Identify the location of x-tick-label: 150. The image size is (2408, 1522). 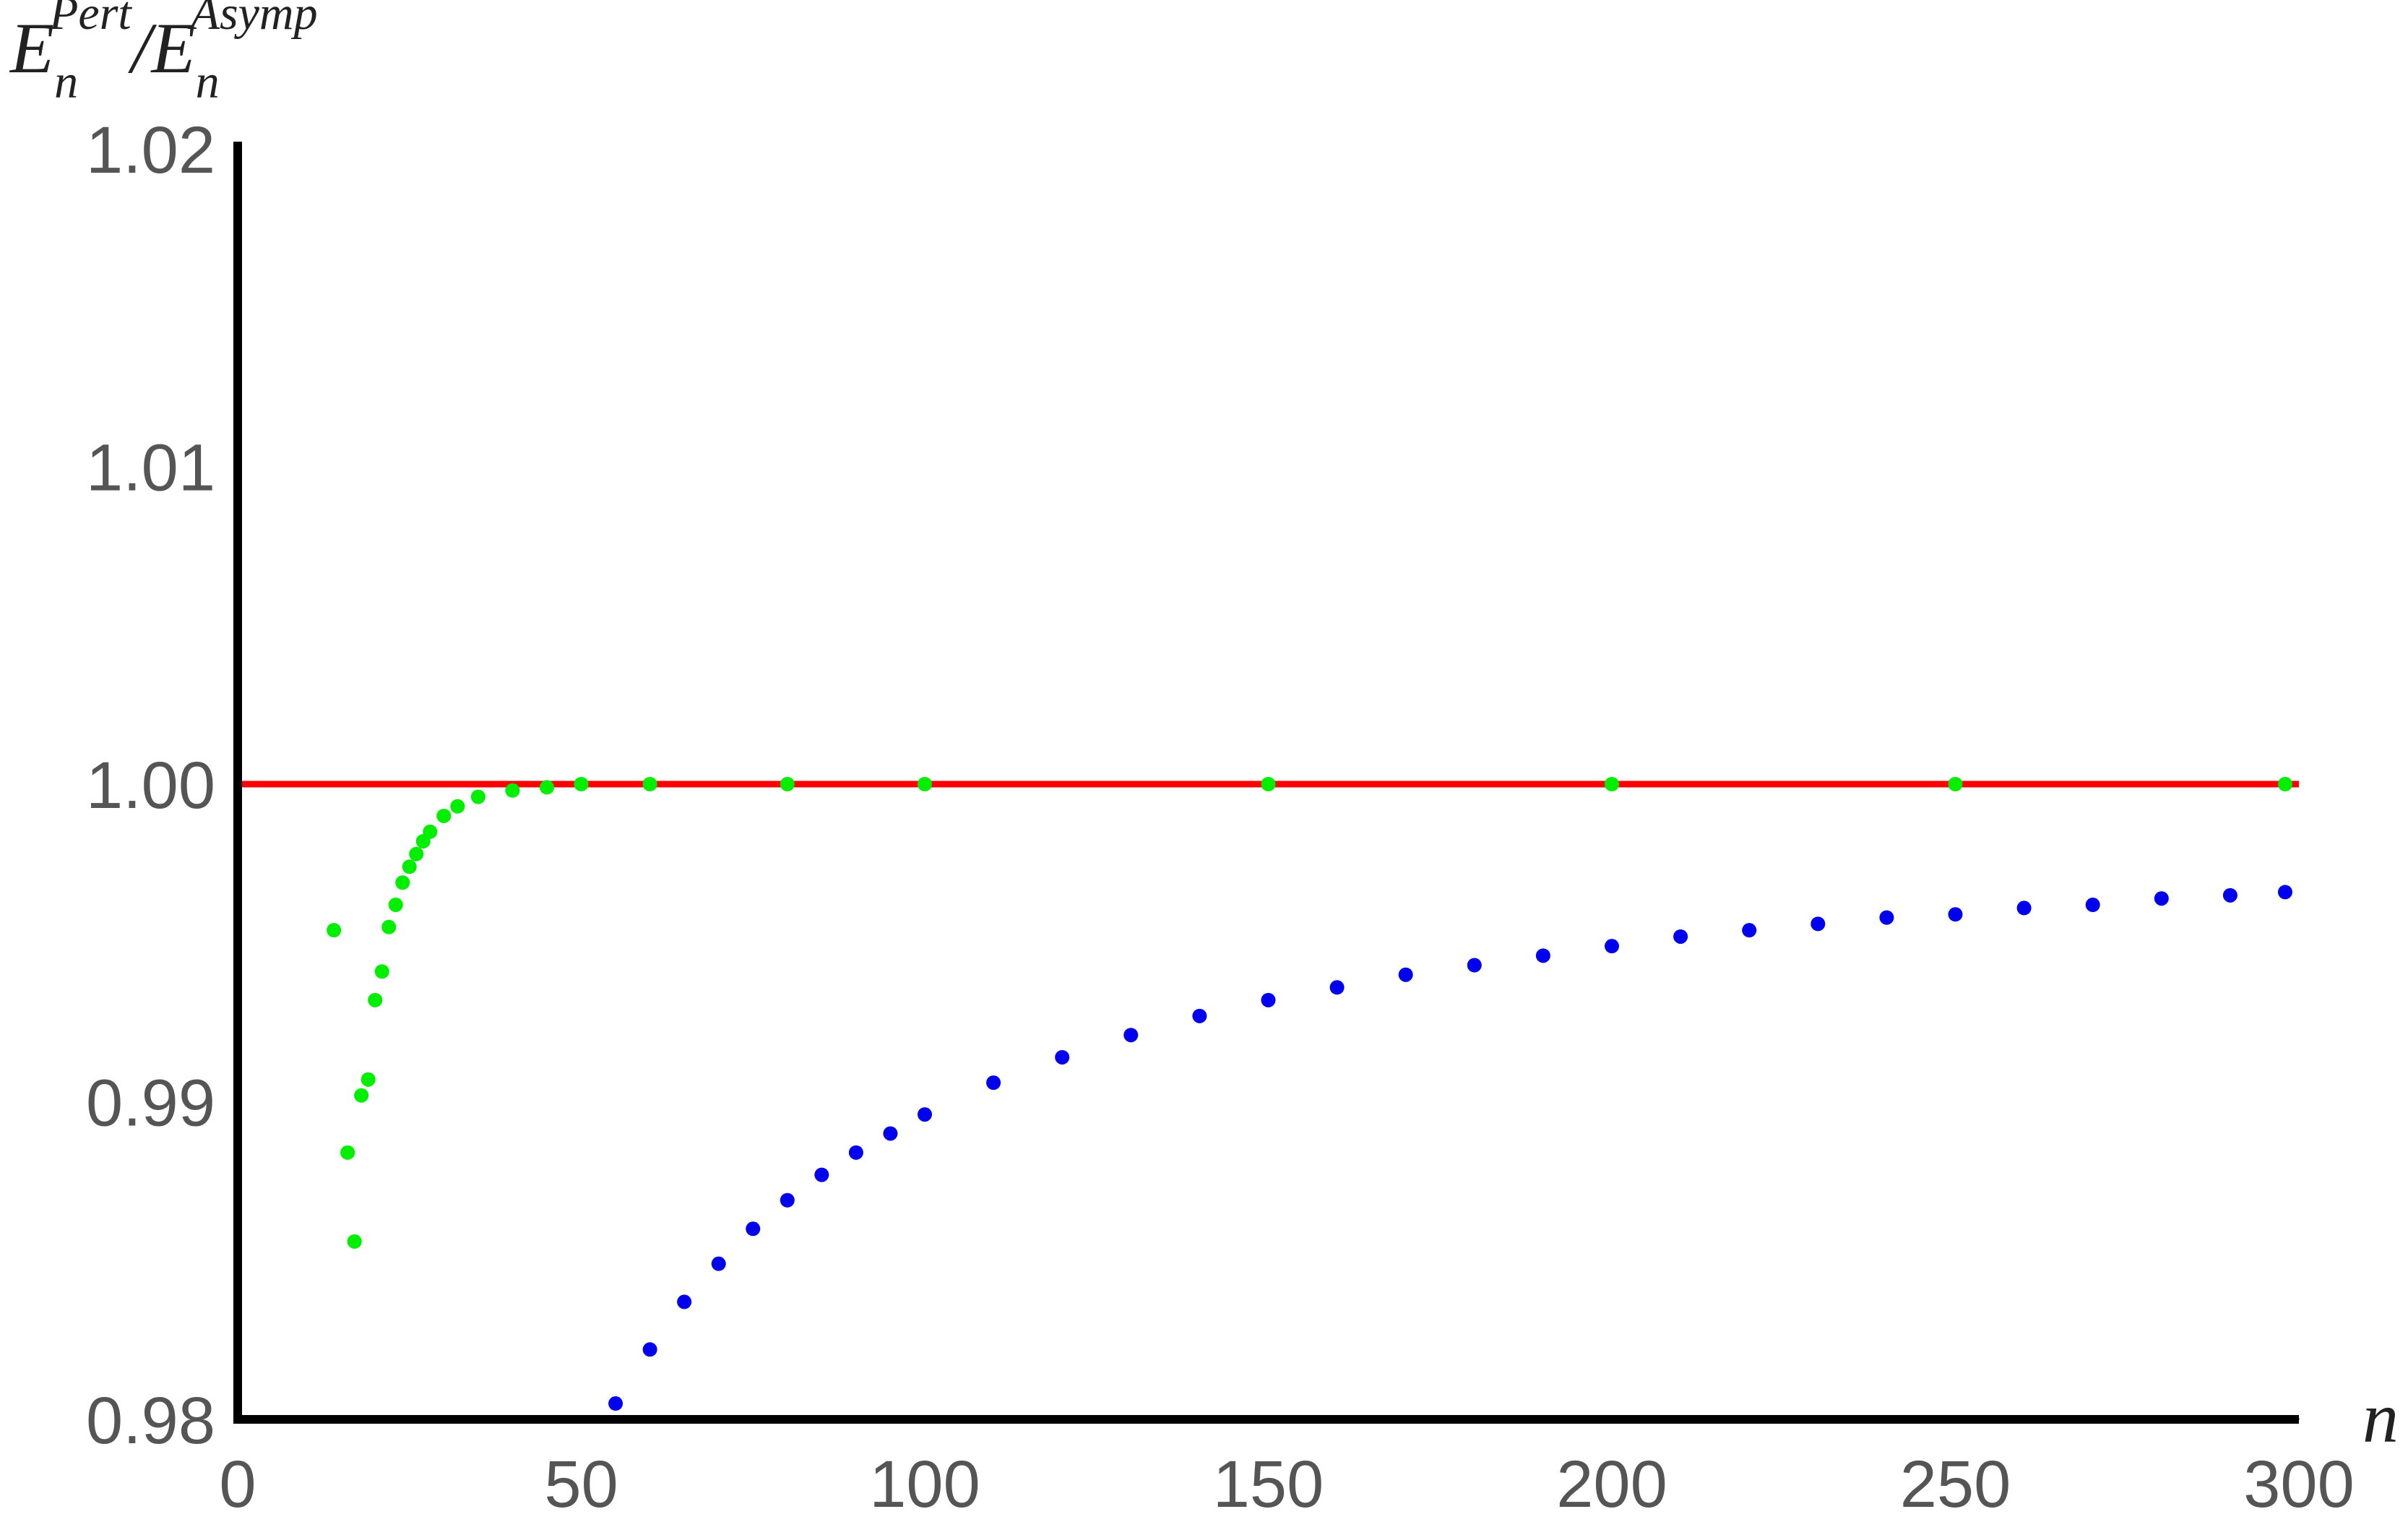
(1268, 1484).